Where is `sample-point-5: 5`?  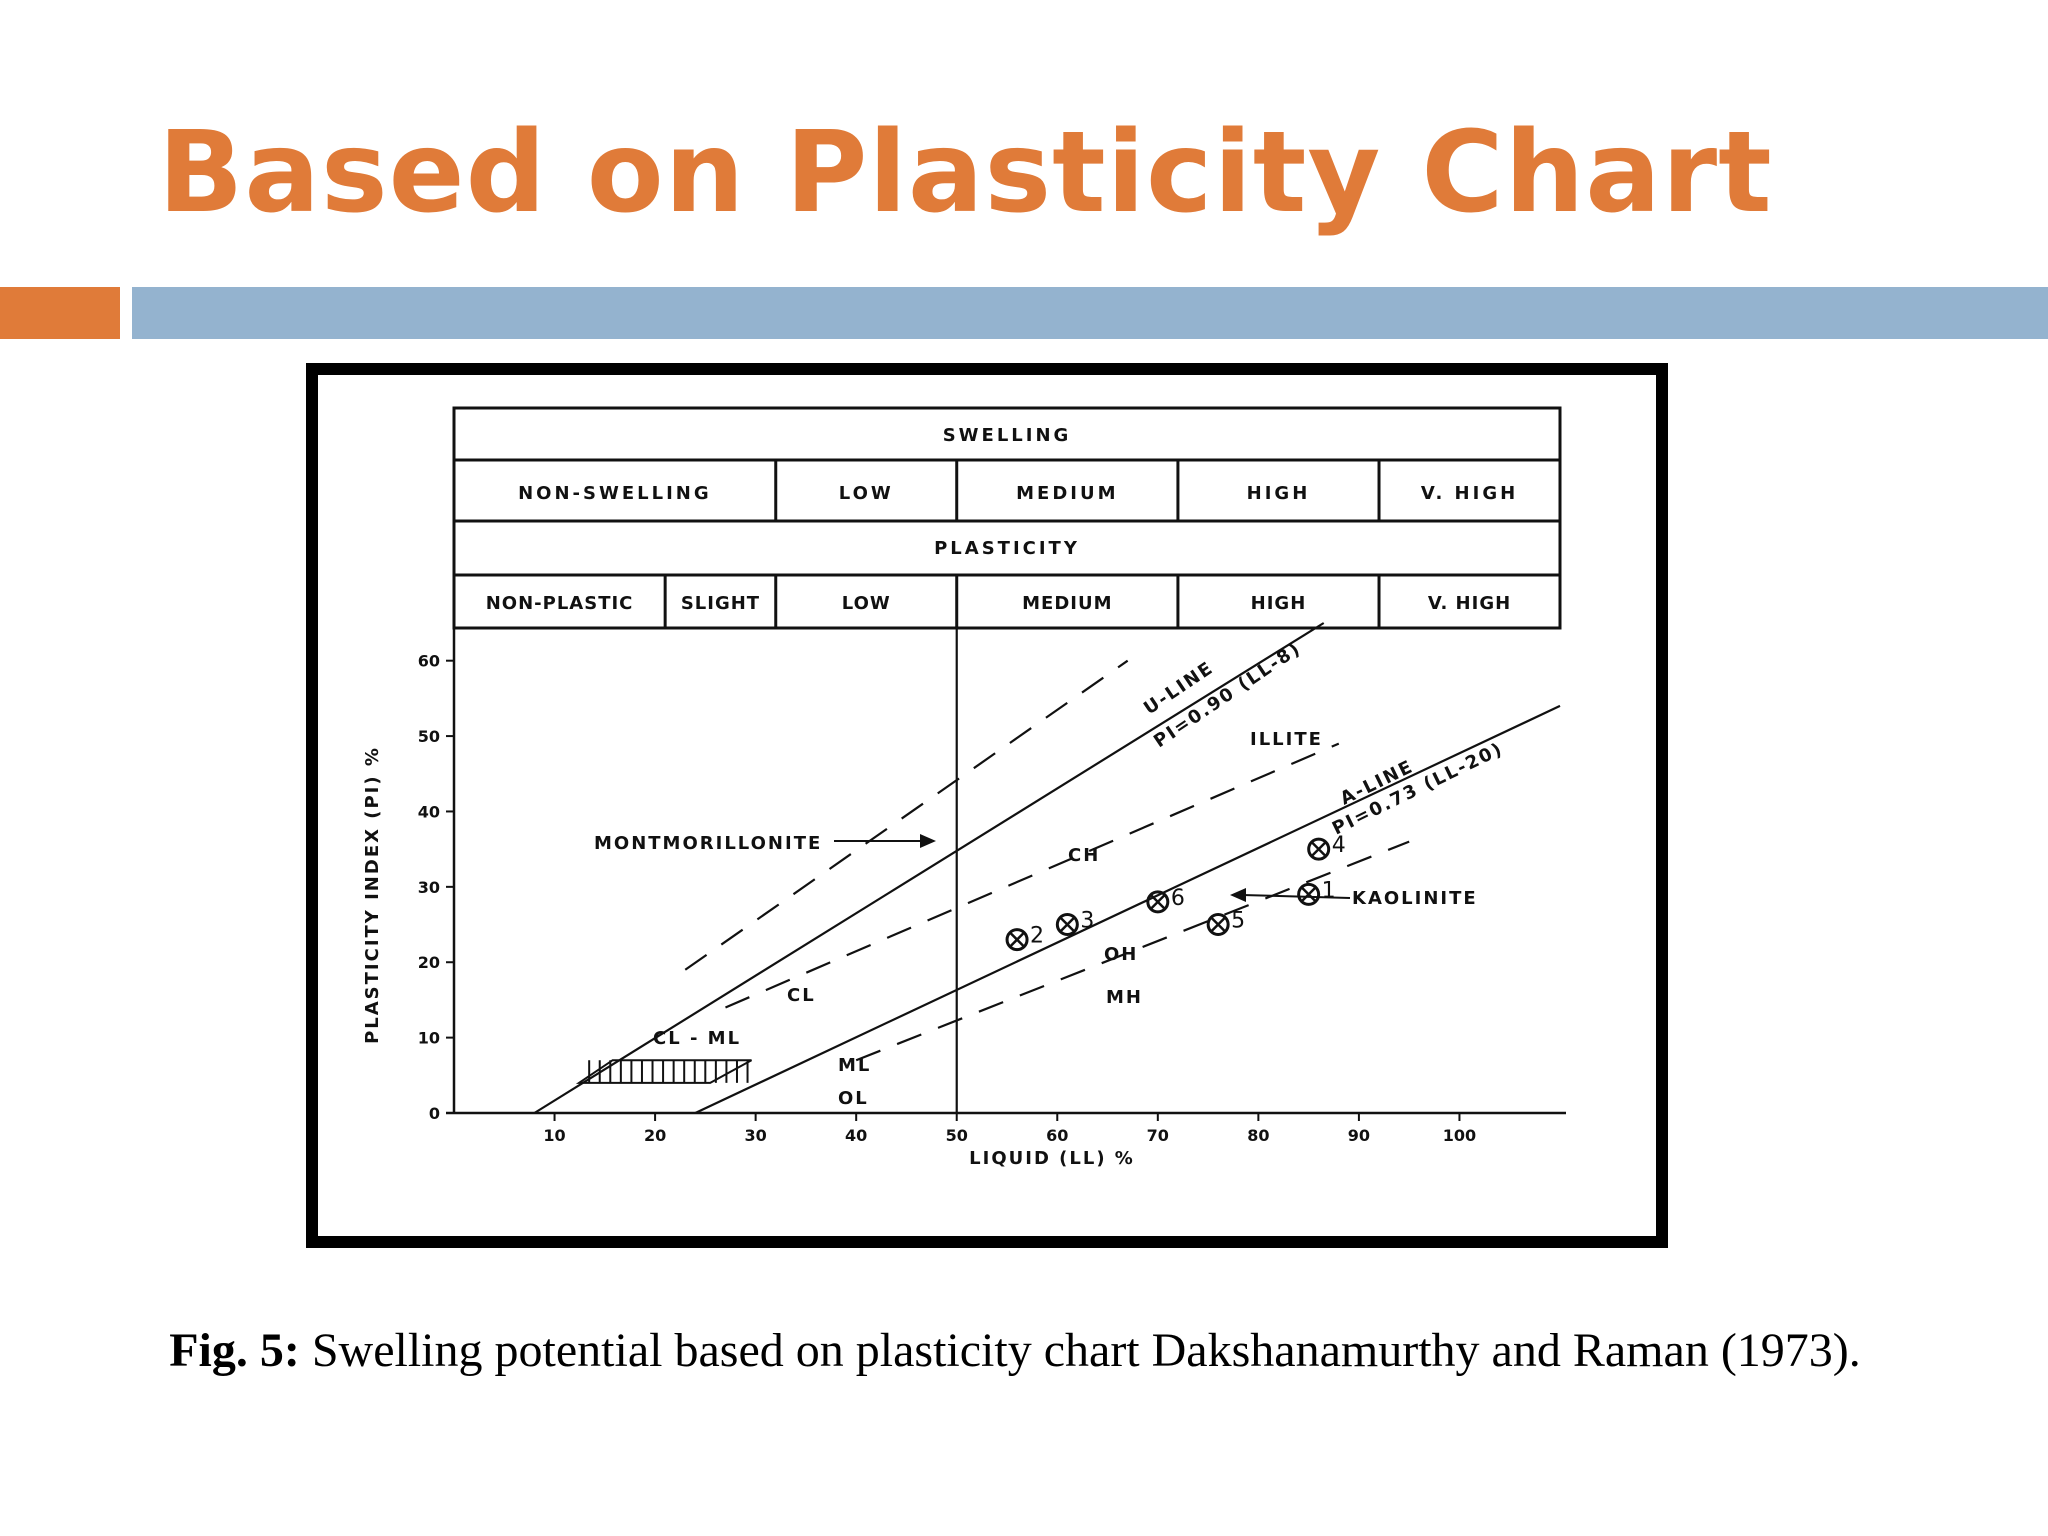 sample-point-5: 5 is located at coordinates (1225, 923).